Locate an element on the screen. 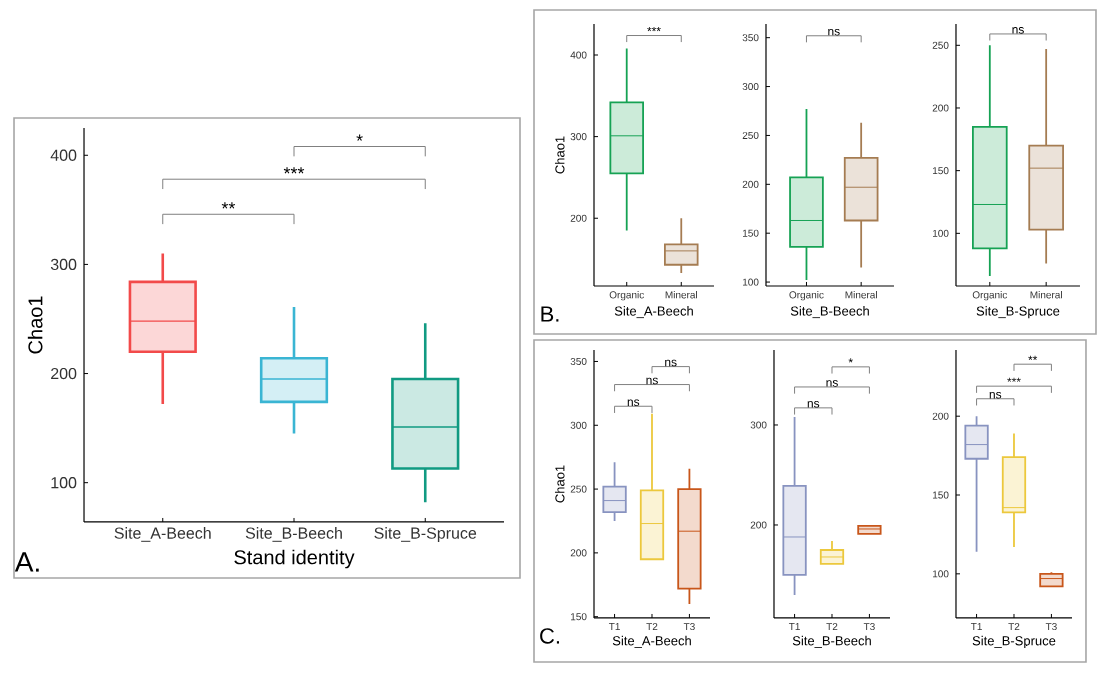 The image size is (1100, 674). text: C. is located at coordinates (549, 636).